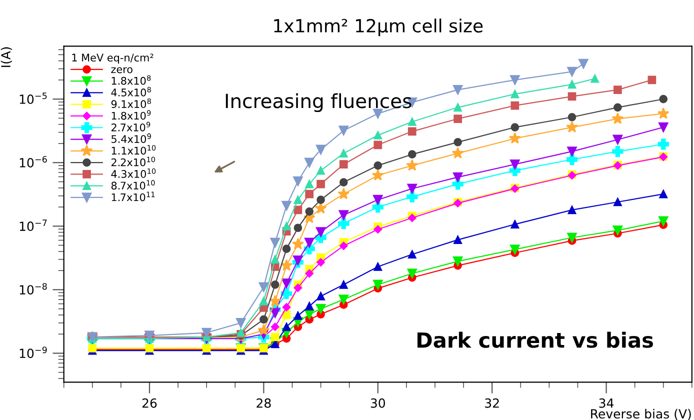 The width and height of the screenshot is (694, 420). What do you see at coordinates (319, 102) in the screenshot?
I see `annotation: Increasing fluences` at bounding box center [319, 102].